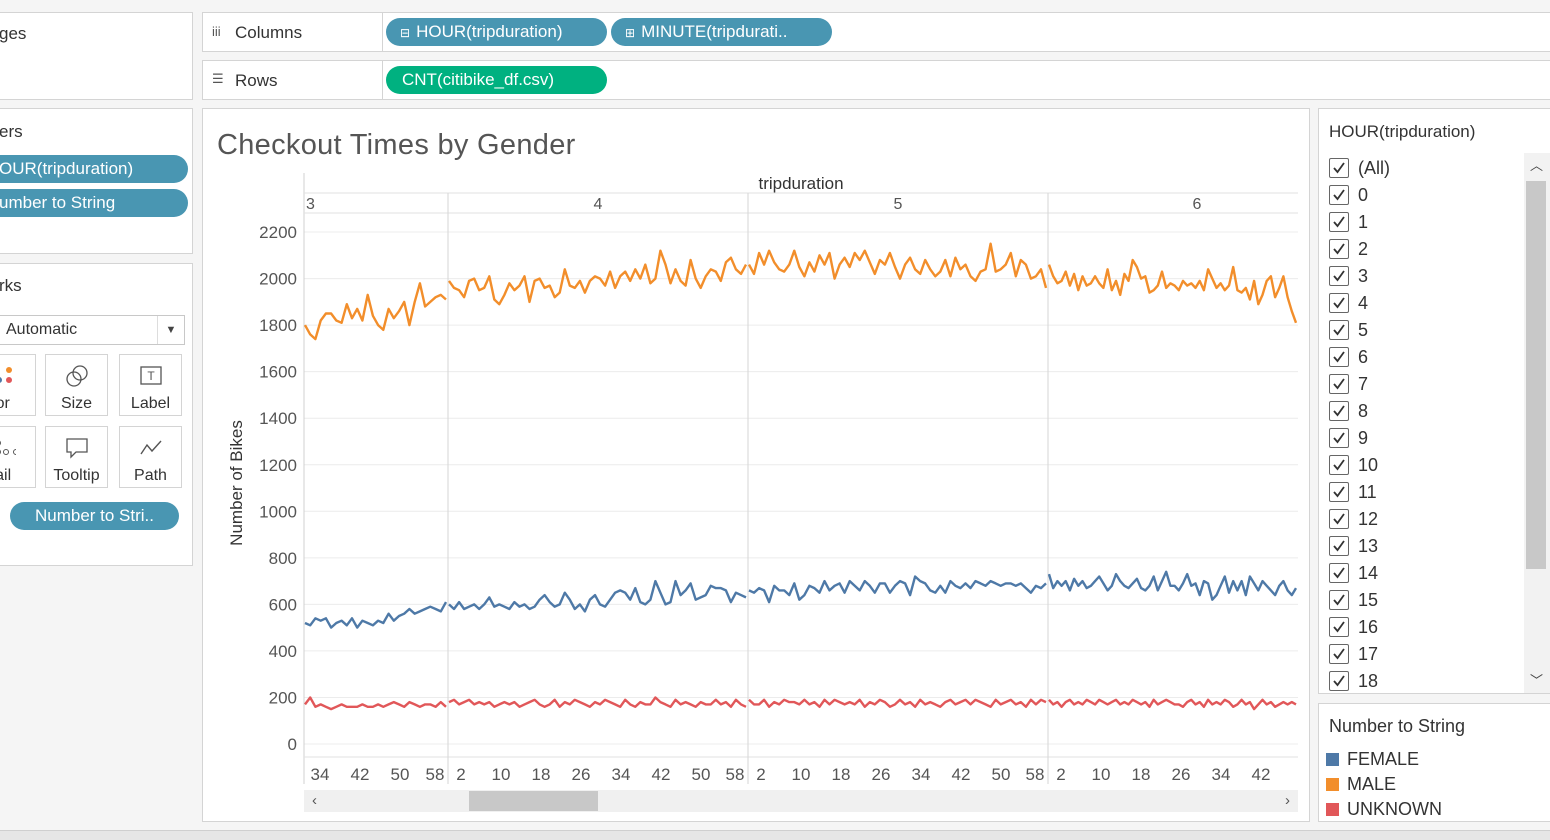  I want to click on filter-item: 14, so click(1353, 573).